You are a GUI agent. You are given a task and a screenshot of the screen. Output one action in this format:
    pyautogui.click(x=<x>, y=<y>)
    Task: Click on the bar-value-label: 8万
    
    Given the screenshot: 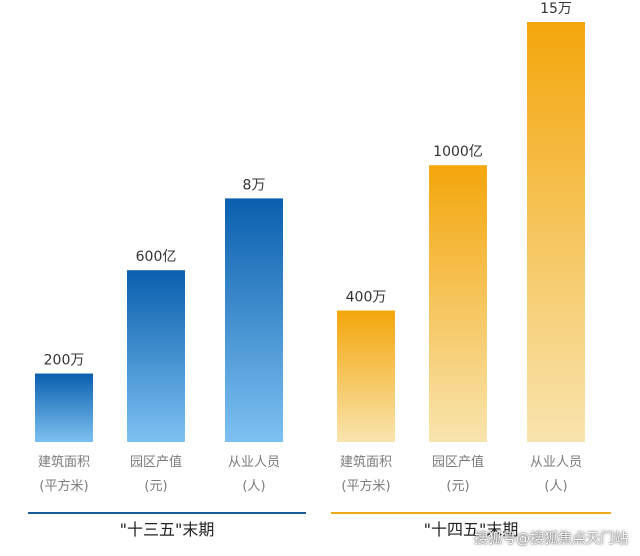 What is the action you would take?
    pyautogui.click(x=254, y=185)
    